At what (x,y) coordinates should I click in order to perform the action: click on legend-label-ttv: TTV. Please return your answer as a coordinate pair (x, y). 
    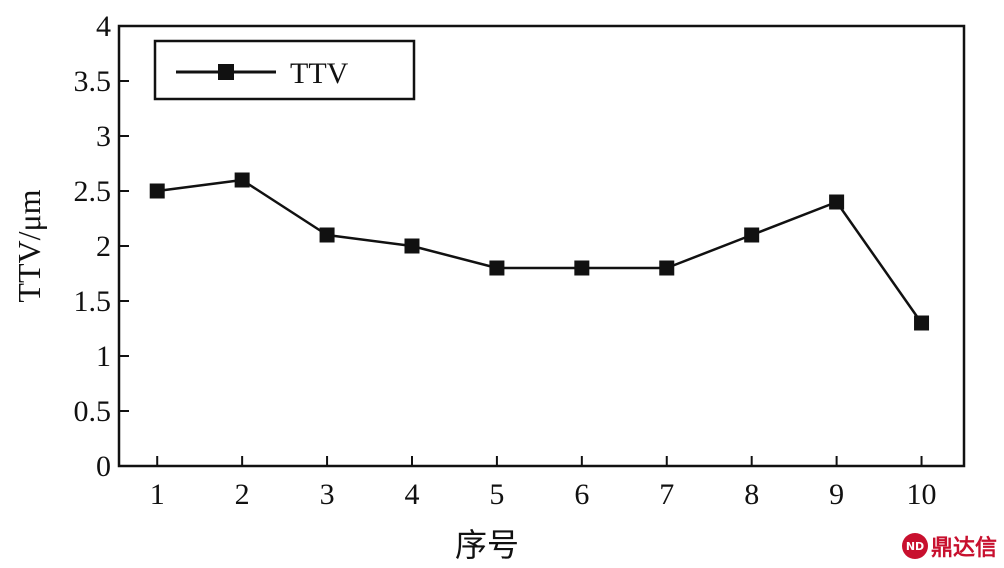
    Looking at the image, I should click on (319, 73).